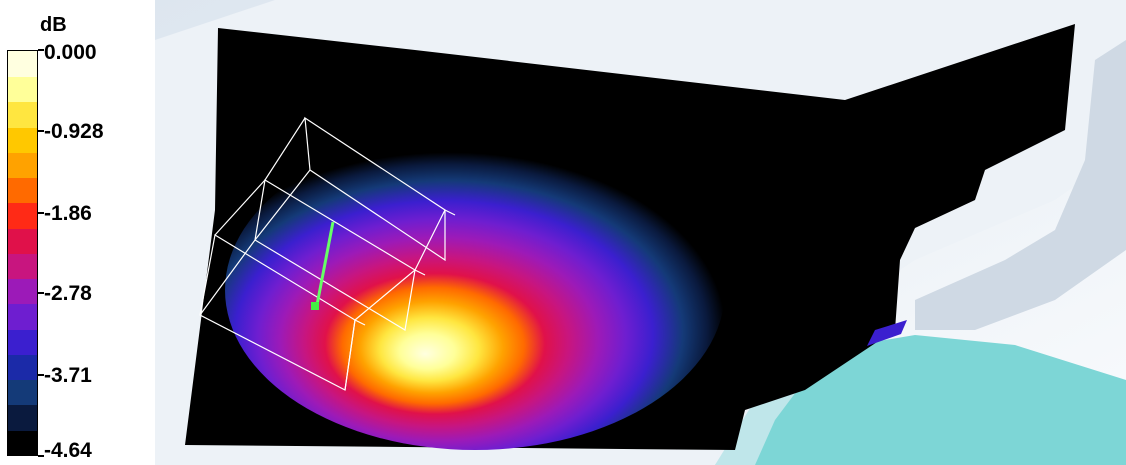 The width and height of the screenshot is (1126, 465). I want to click on speaker-array-wireframe, so click(327, 253).